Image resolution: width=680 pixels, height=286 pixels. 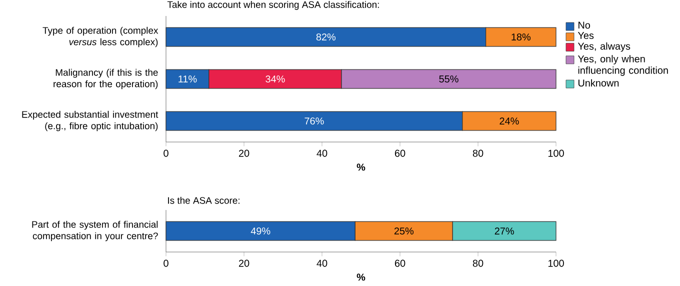 I want to click on data-label: 76%, so click(x=314, y=121).